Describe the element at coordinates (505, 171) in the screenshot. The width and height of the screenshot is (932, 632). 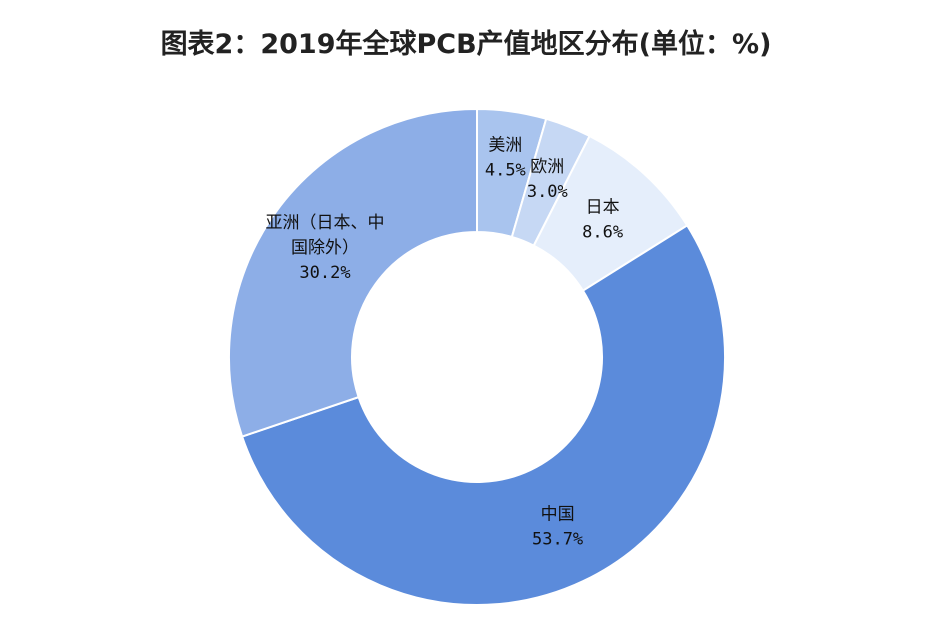
I see `slice-value-label-1: 4.5%` at that location.